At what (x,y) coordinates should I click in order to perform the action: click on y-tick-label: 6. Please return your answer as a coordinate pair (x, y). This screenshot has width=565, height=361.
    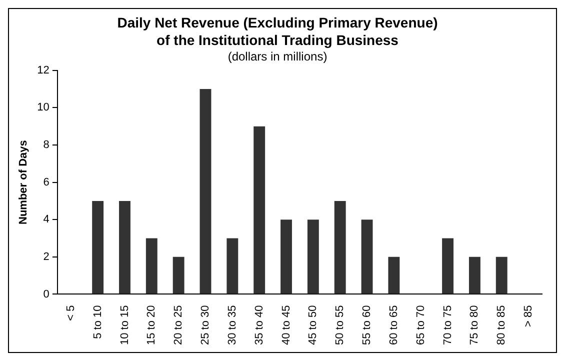
    Looking at the image, I should click on (46, 182).